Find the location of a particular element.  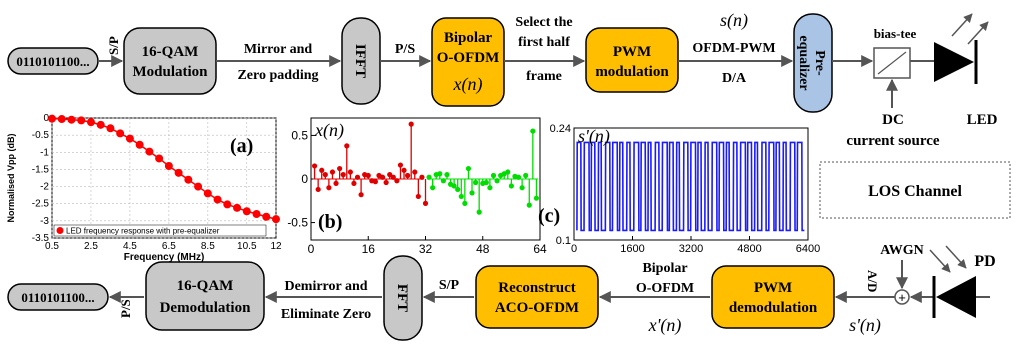

pd-icon is located at coordinates (959, 281).